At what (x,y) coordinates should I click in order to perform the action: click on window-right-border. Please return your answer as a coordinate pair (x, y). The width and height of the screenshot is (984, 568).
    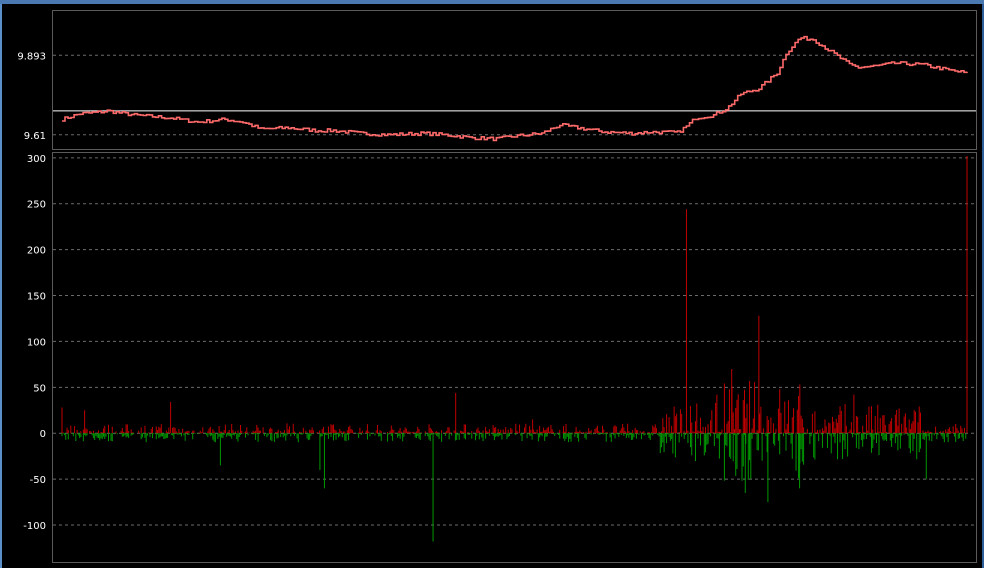
    Looking at the image, I should click on (983, 286).